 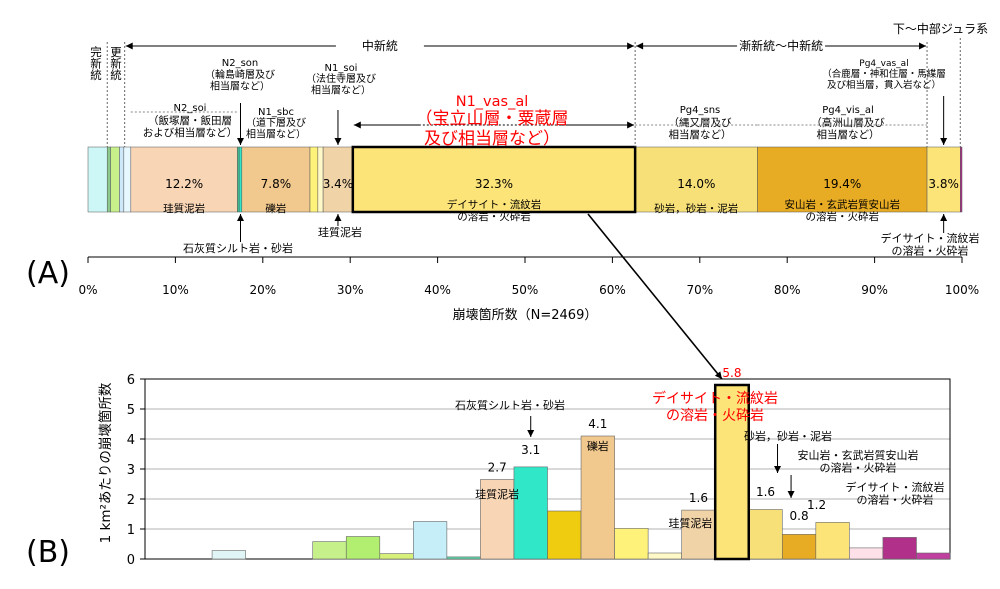 What do you see at coordinates (48, 273) in the screenshot?
I see `panel-label-a: (A)` at bounding box center [48, 273].